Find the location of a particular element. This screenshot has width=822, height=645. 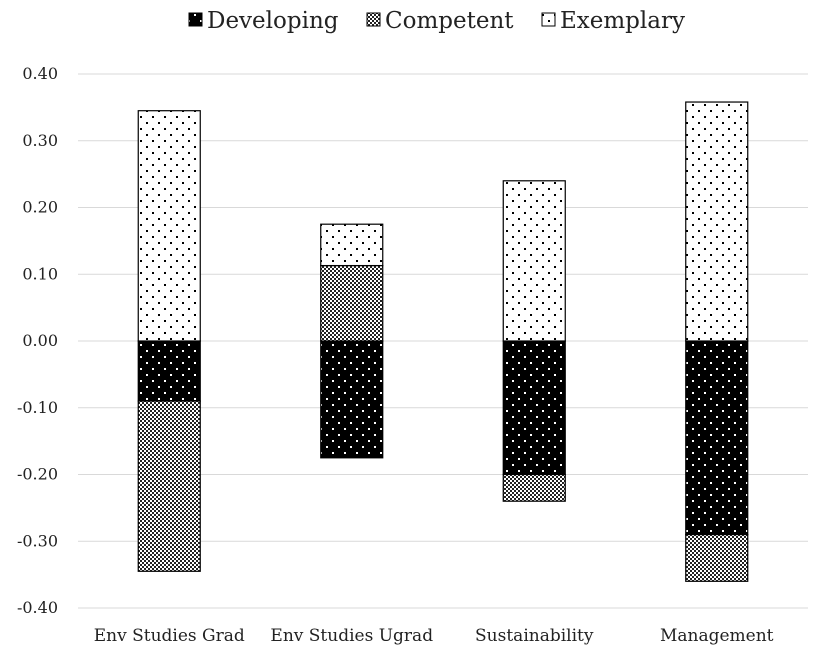

y-tick-label: 0.10 is located at coordinates (40, 273).